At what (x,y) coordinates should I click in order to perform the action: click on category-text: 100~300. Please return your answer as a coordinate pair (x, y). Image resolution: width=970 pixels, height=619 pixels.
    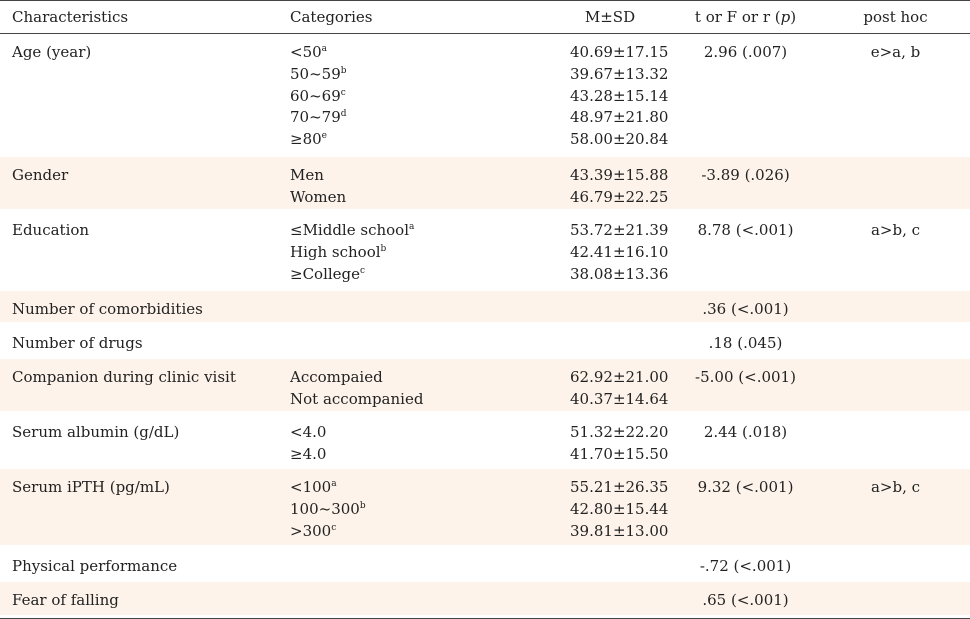
    Looking at the image, I should click on (325, 508).